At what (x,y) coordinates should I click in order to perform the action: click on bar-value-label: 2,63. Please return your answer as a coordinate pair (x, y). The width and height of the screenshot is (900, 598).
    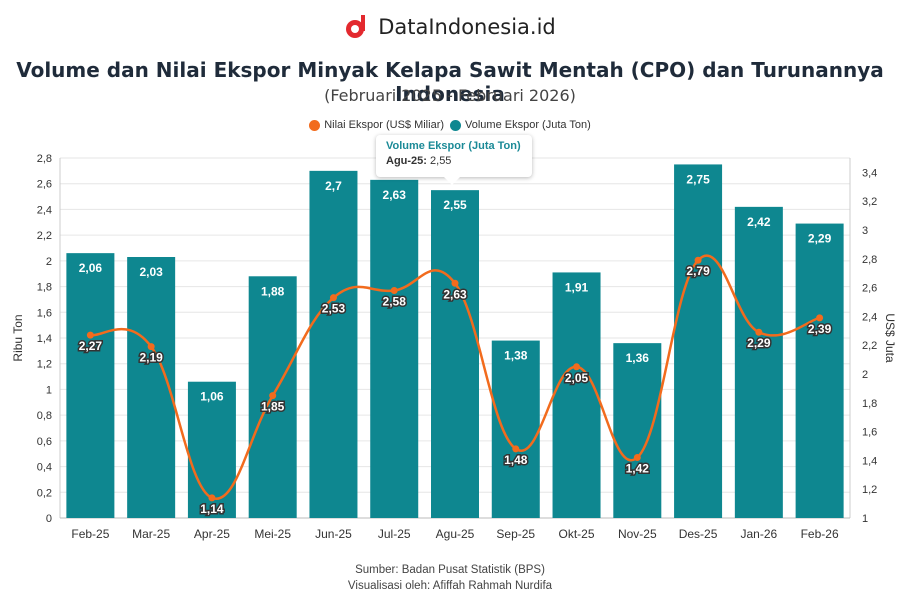
    Looking at the image, I should click on (395, 195).